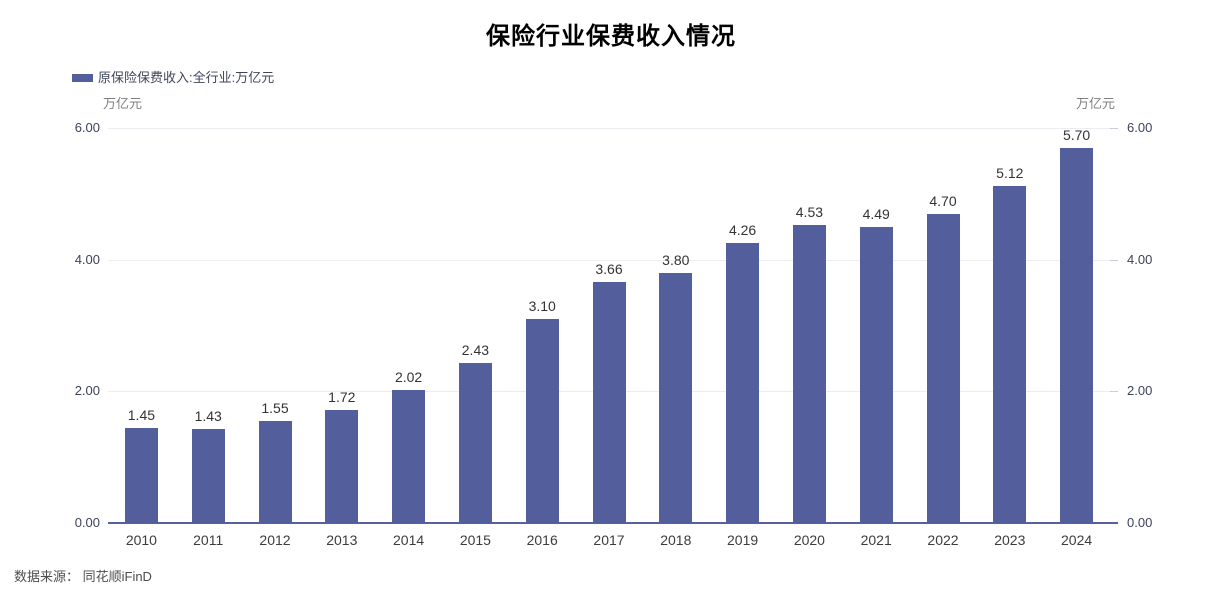 This screenshot has width=1222, height=600. I want to click on bar-value-label: 4.26, so click(742, 229).